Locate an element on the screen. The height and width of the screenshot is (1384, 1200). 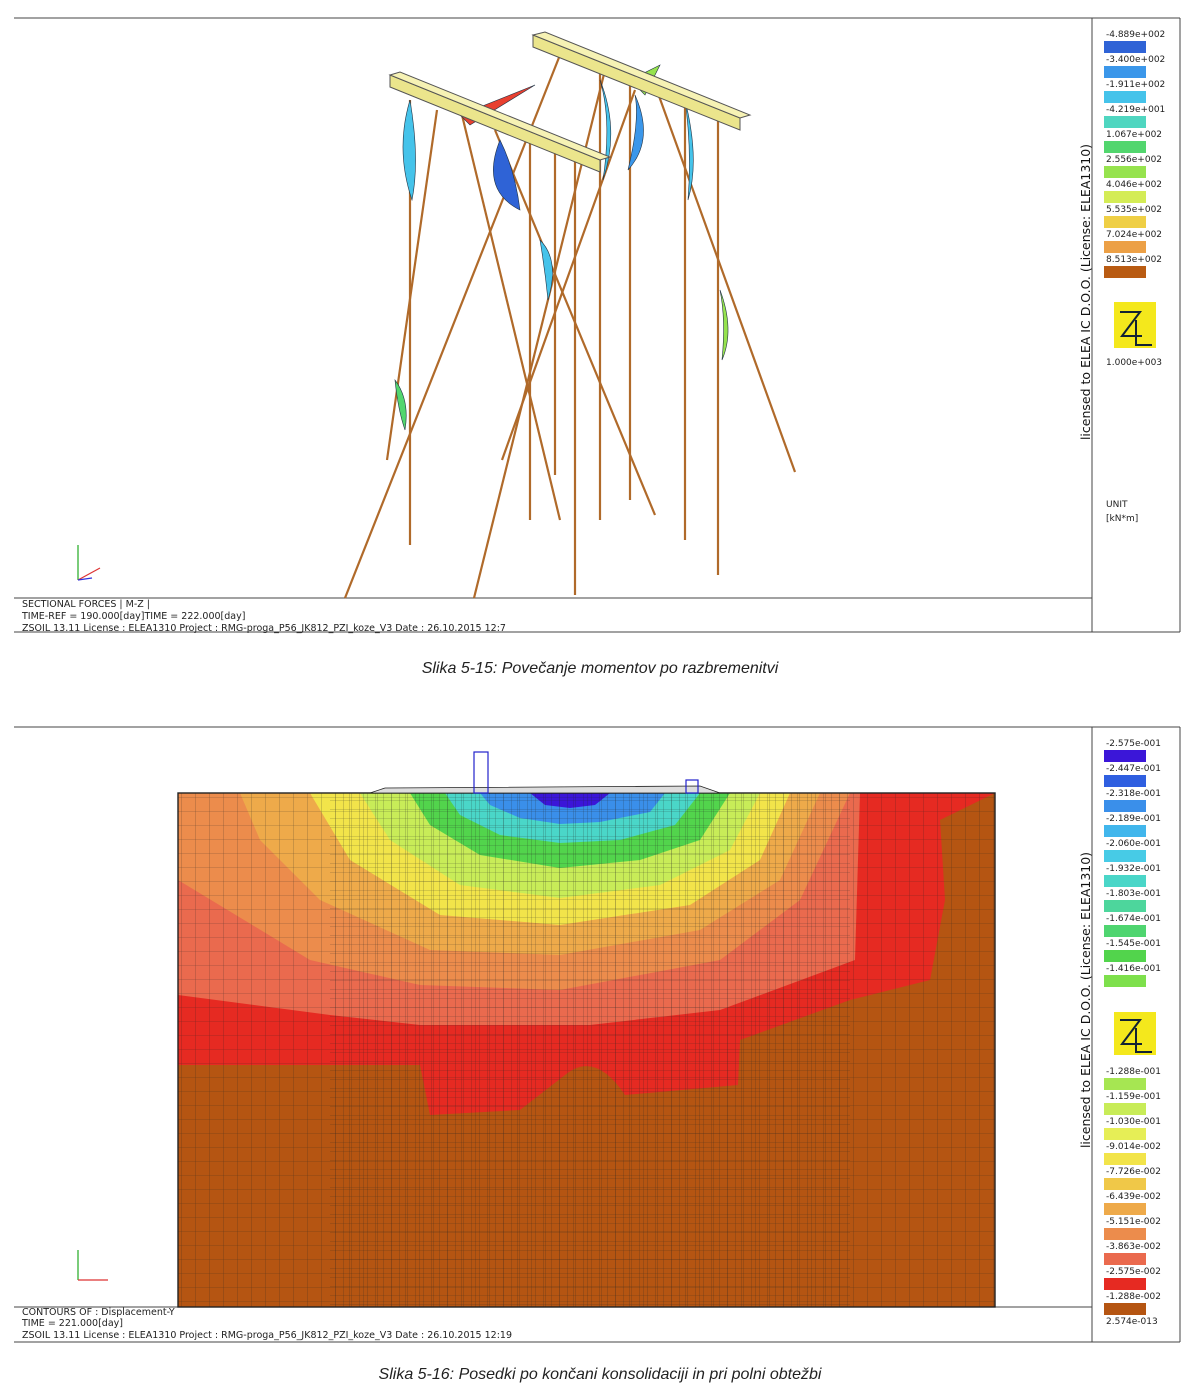
legend-label: -4.219e+001 is located at coordinates (1135, 110).